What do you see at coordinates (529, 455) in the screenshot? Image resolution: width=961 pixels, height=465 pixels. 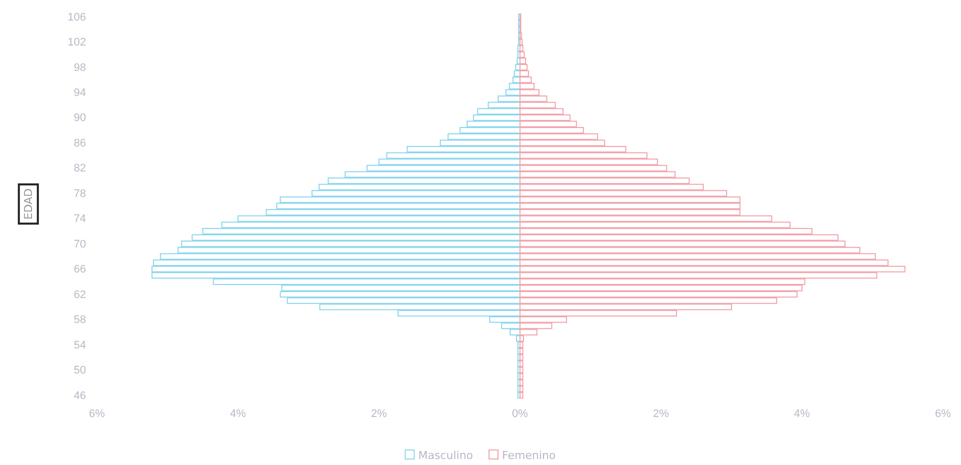 I see `legend-label: Femenino` at bounding box center [529, 455].